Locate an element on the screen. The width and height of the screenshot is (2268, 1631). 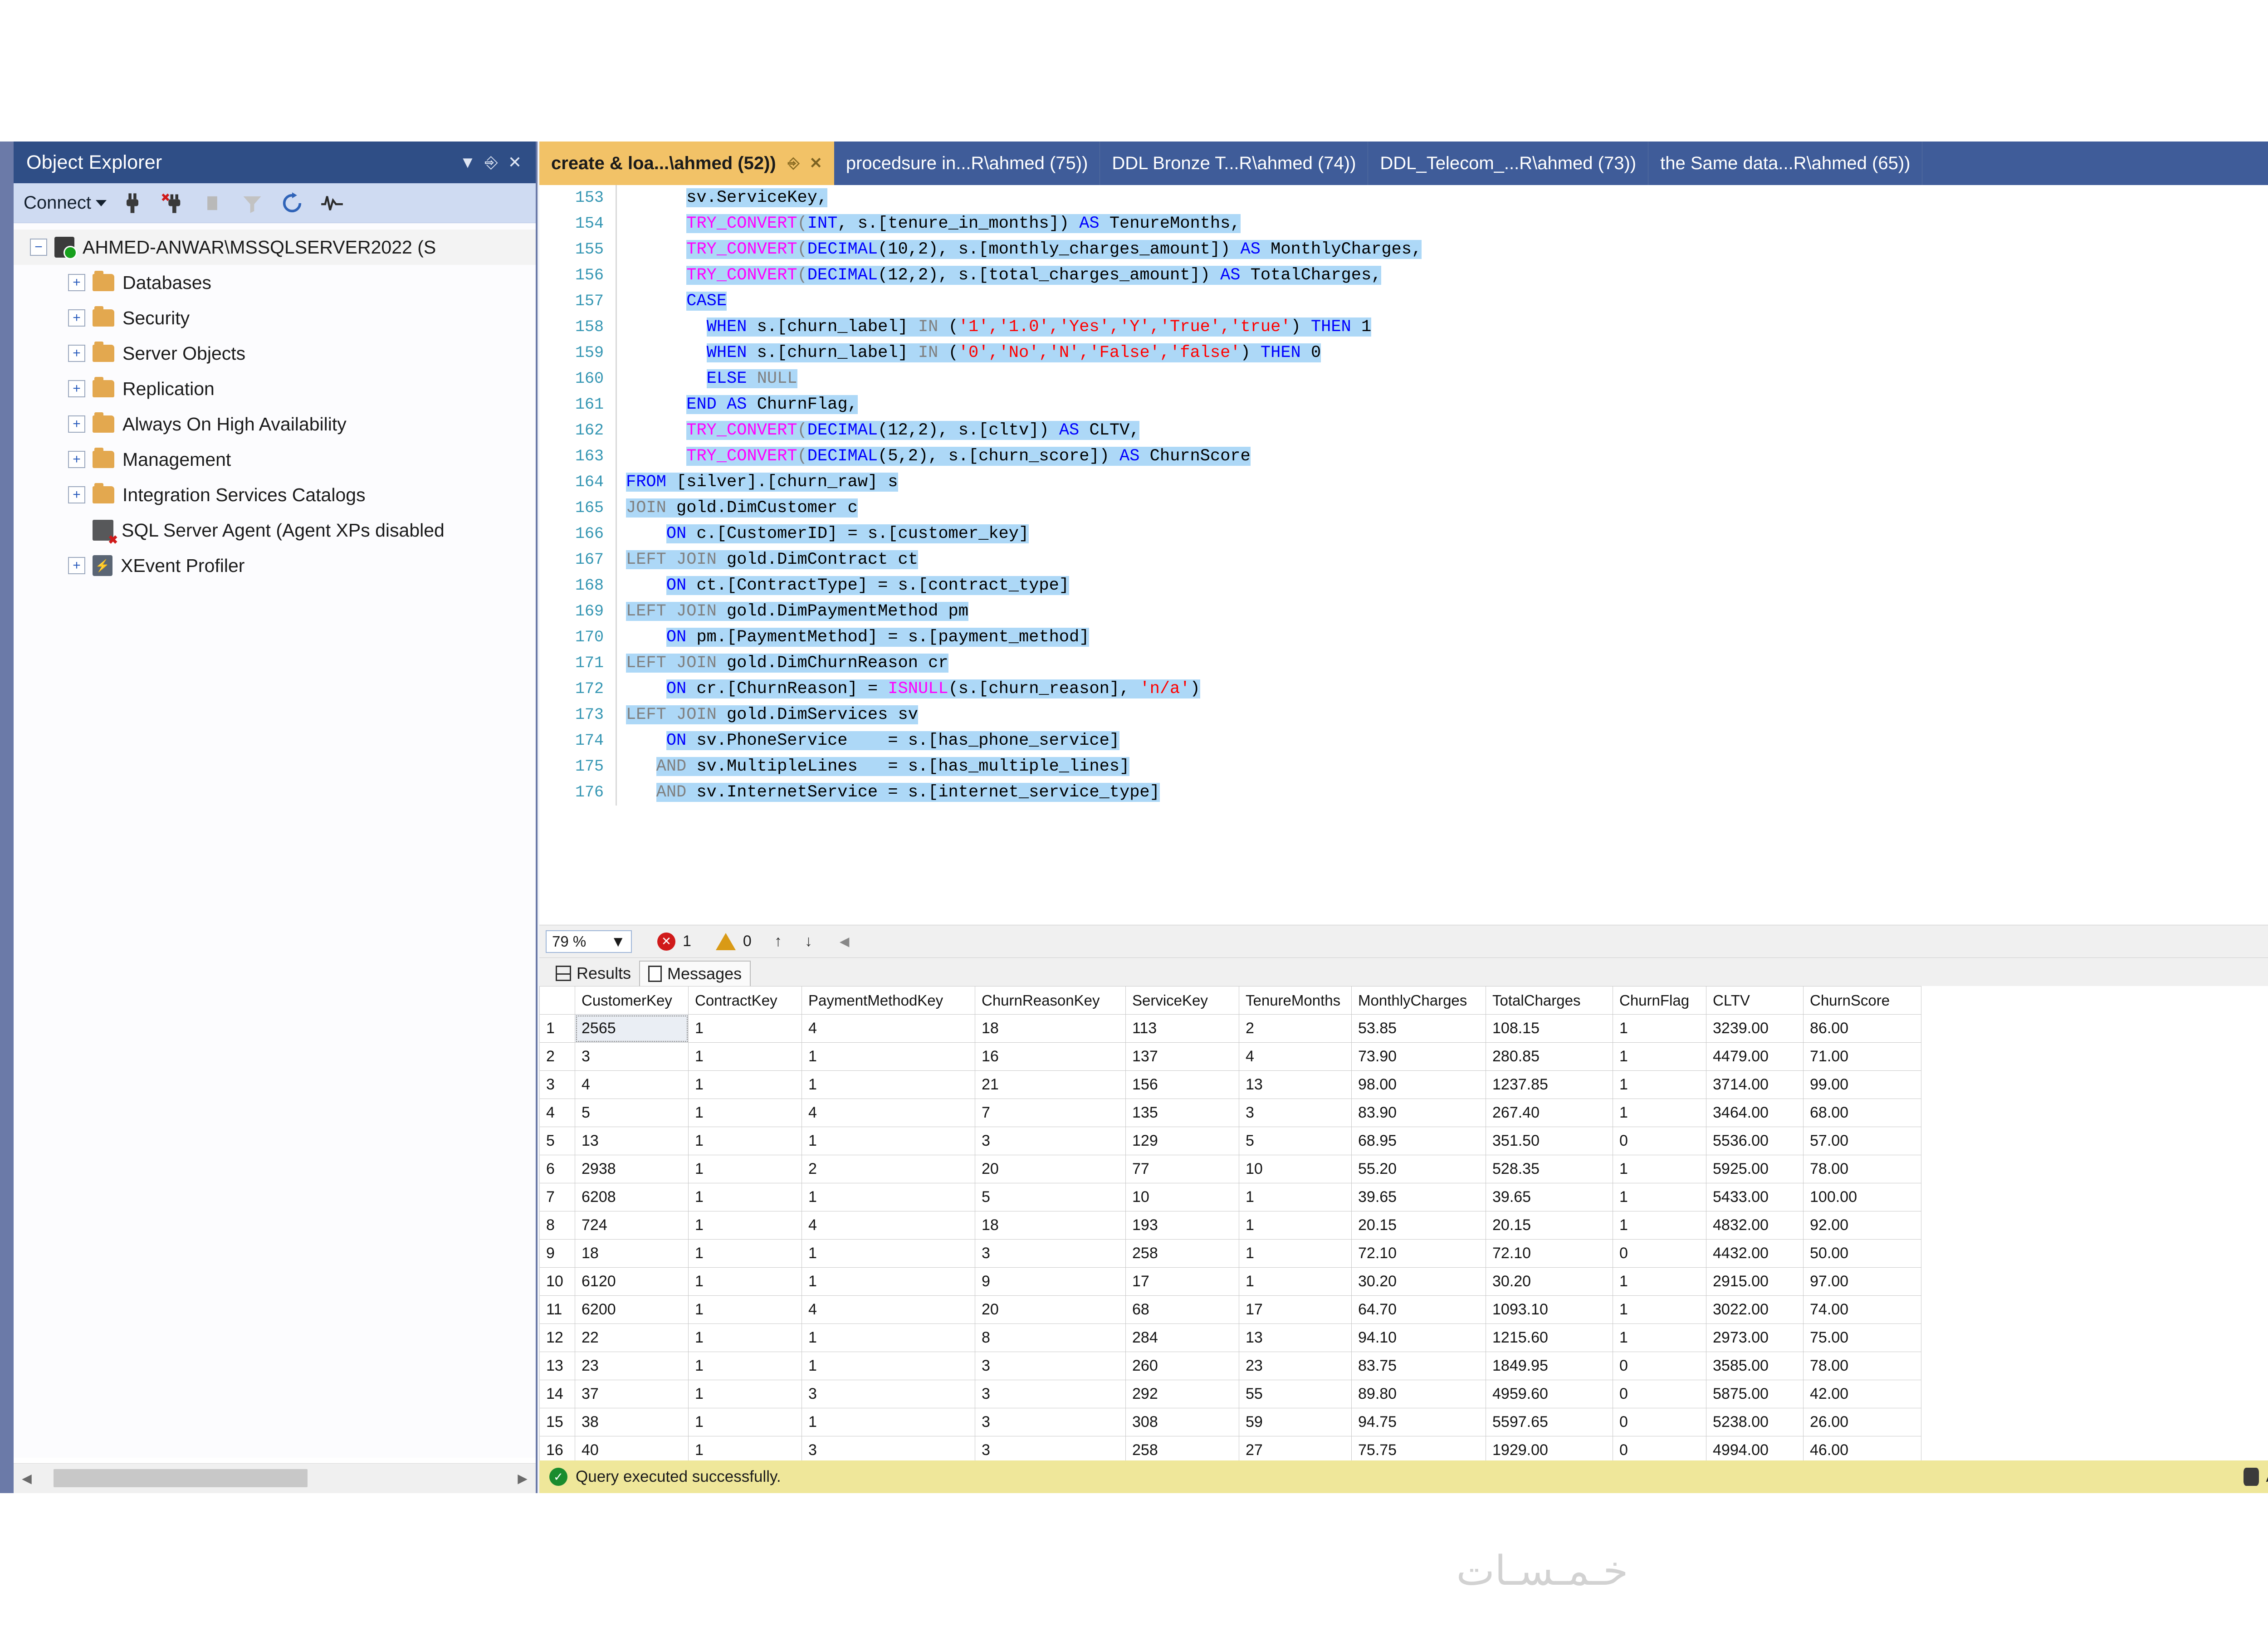
table-cell: 1215.60 is located at coordinates (1550, 1337).